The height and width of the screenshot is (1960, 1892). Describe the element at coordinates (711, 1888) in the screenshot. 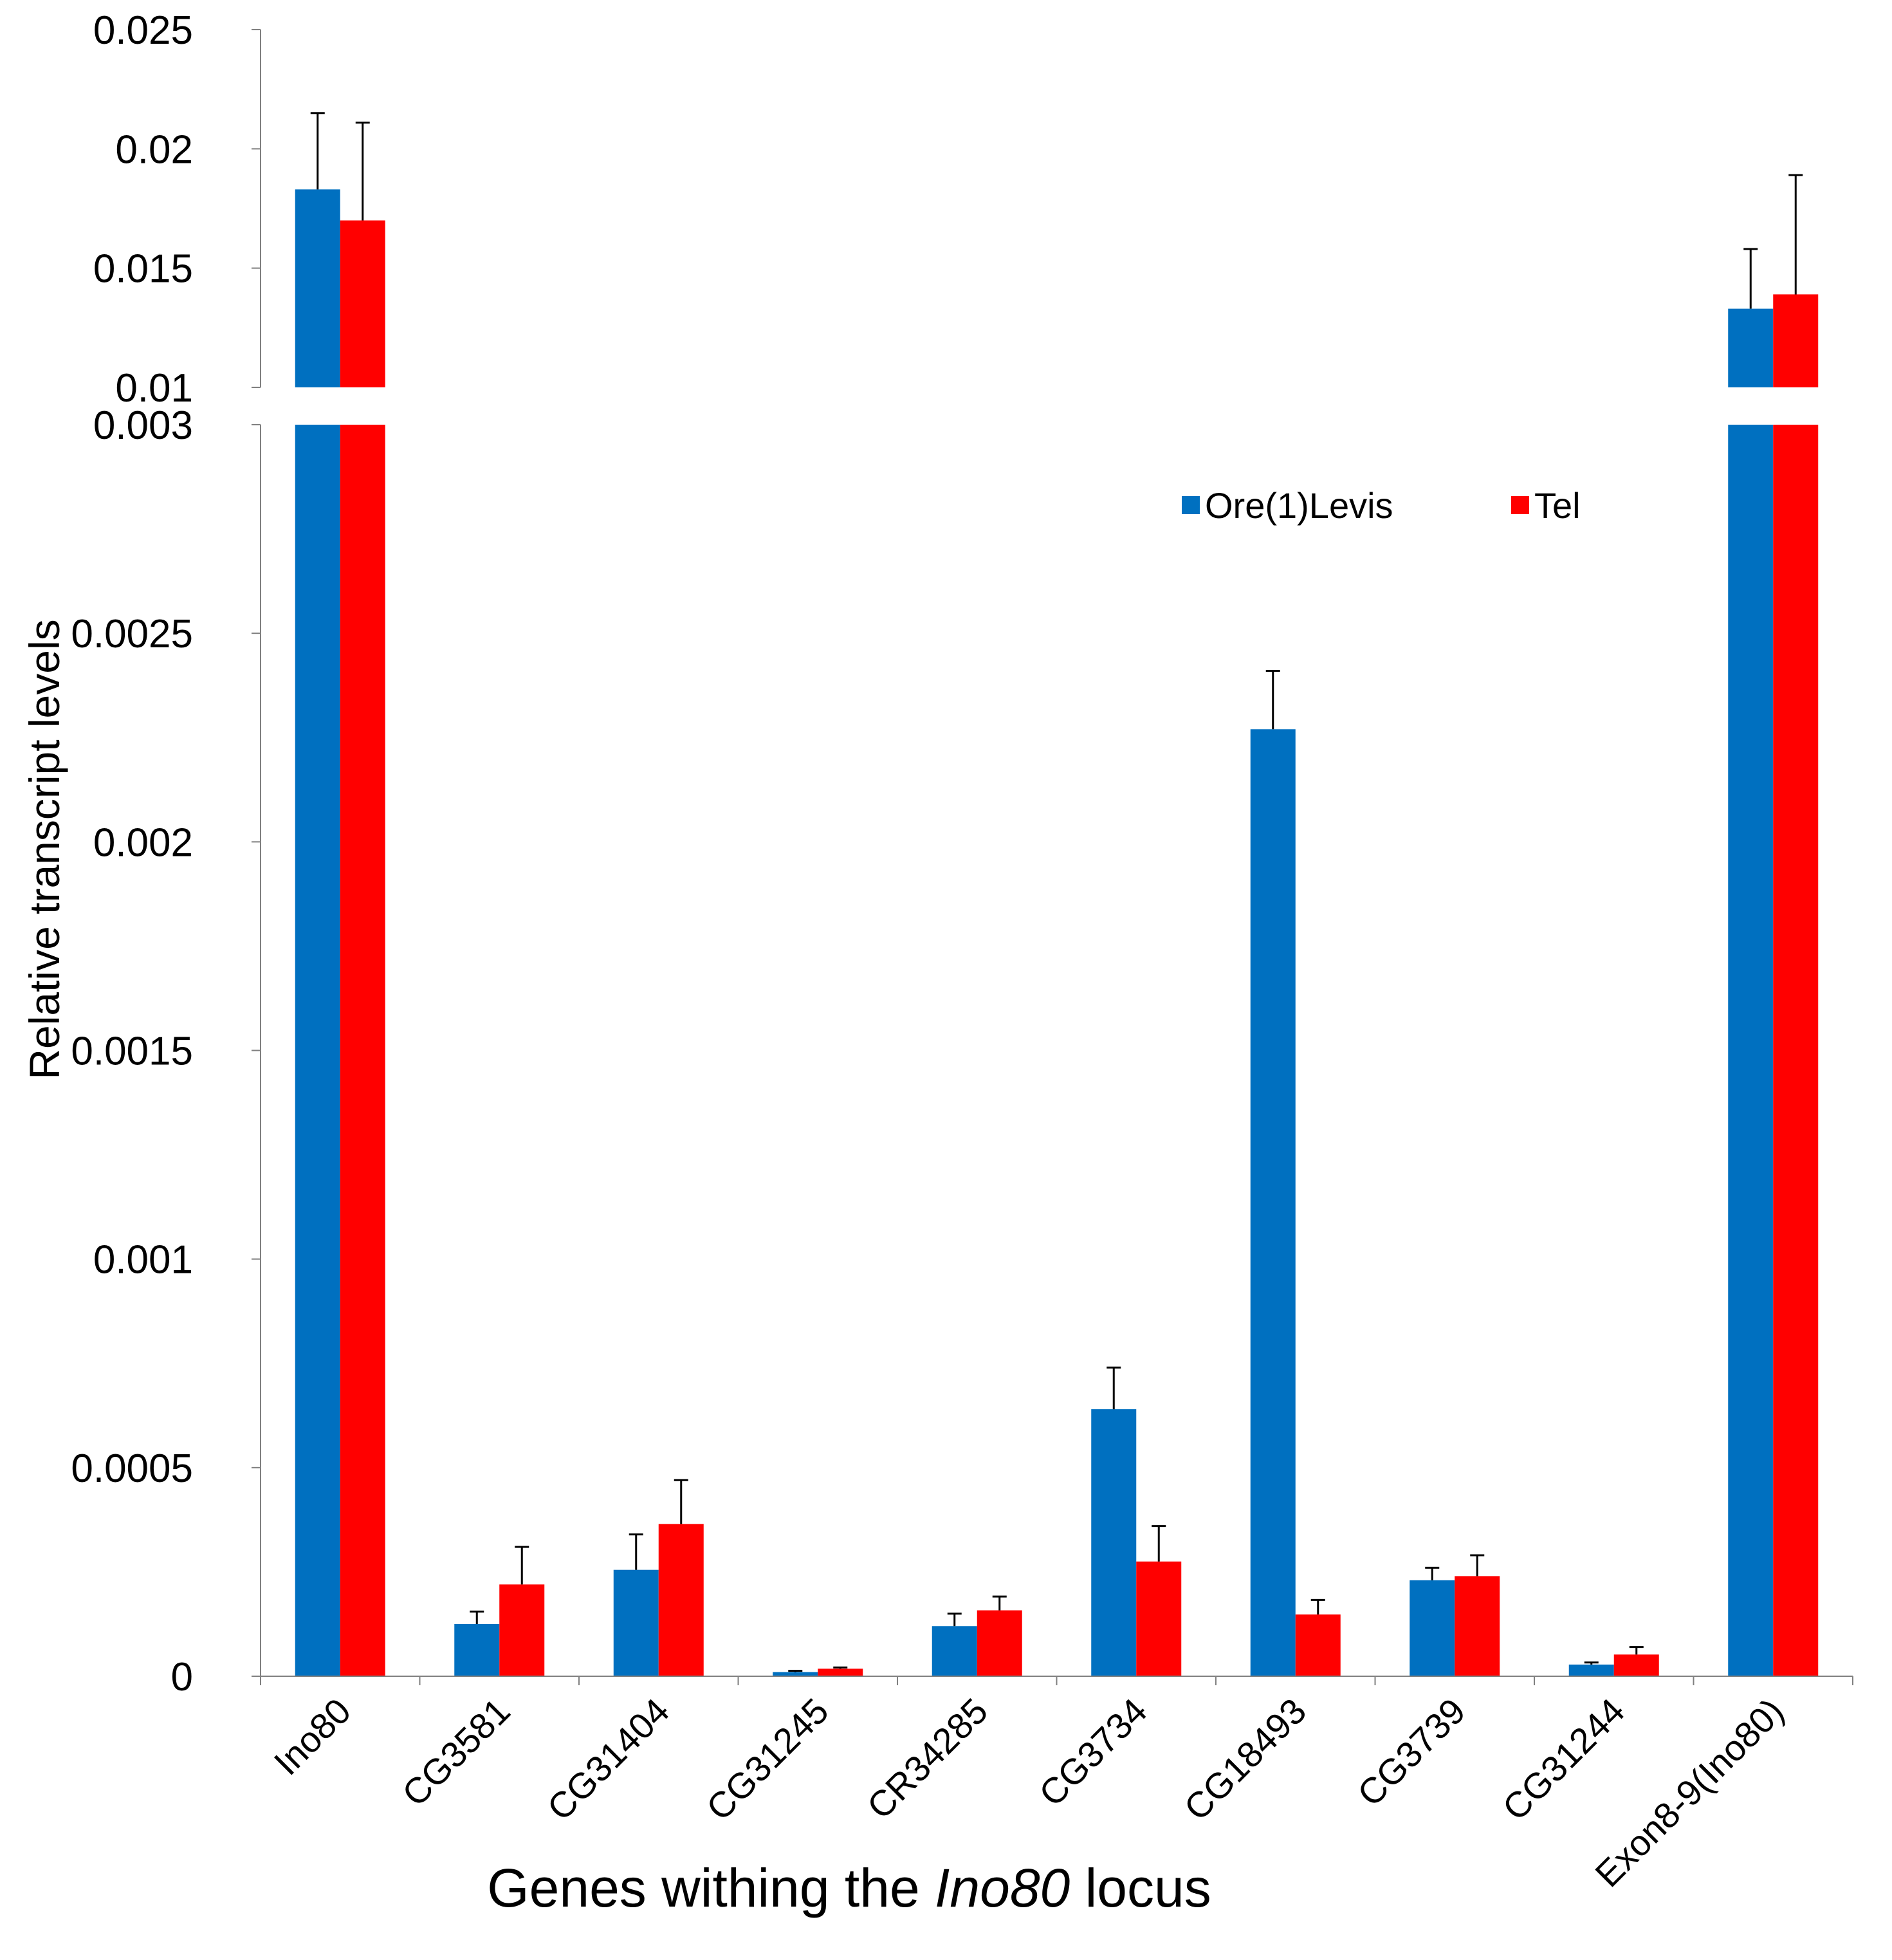

I see `x-axis-title-part-1: Genes withing the` at that location.